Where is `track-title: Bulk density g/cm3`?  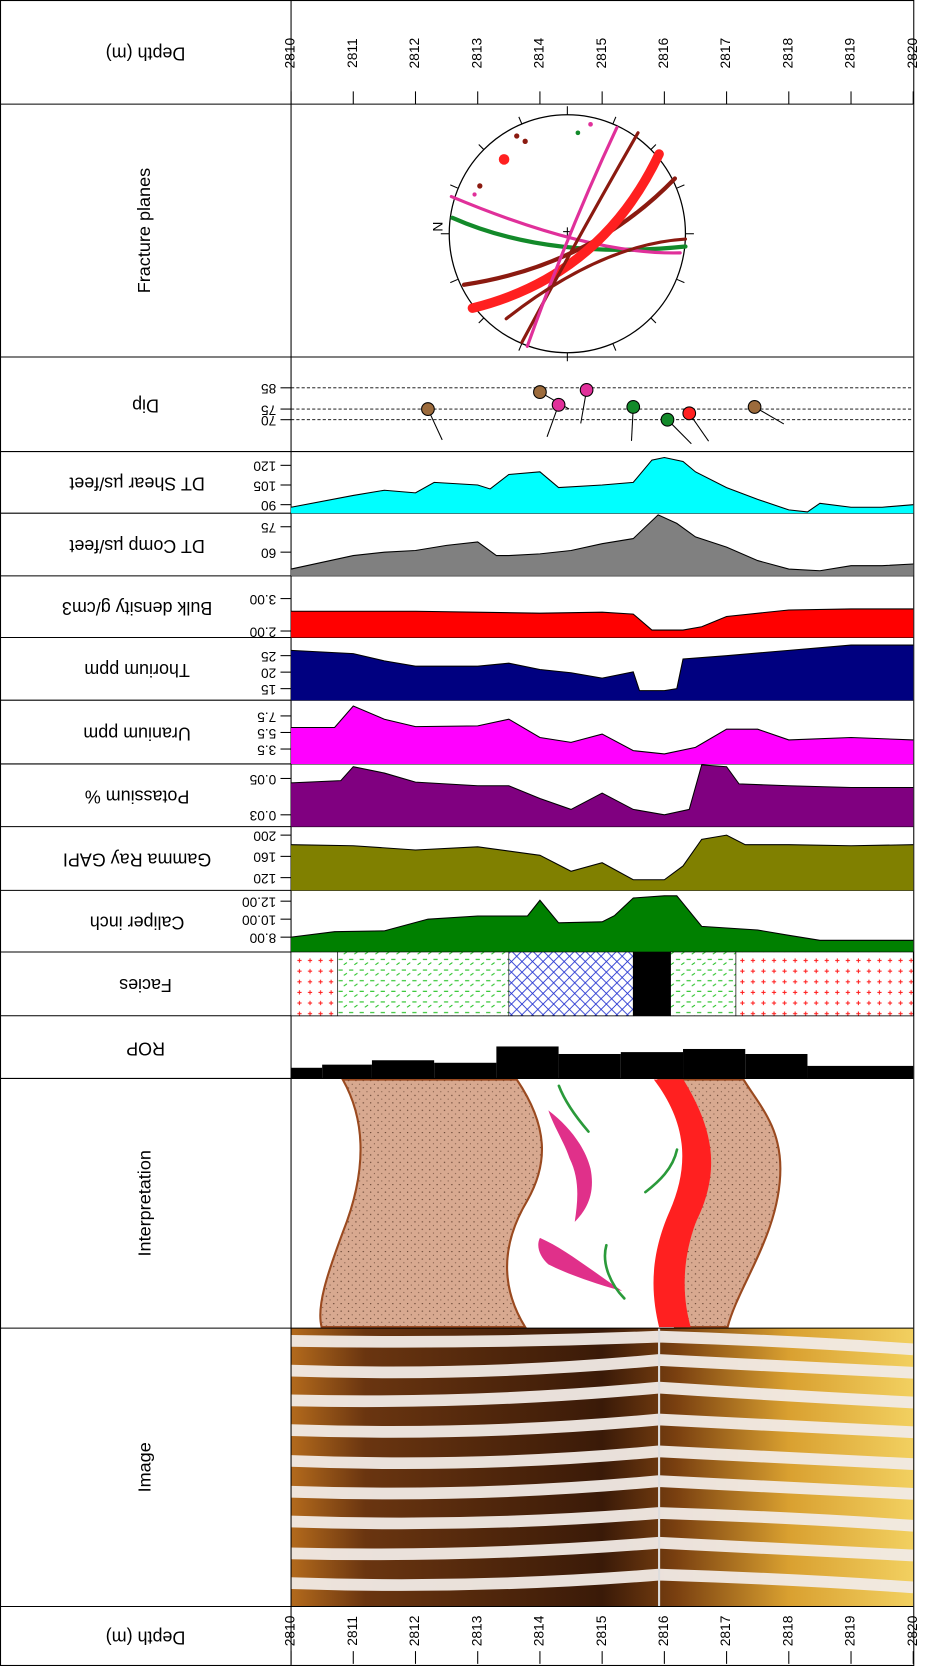 track-title: Bulk density g/cm3 is located at coordinates (137, 608).